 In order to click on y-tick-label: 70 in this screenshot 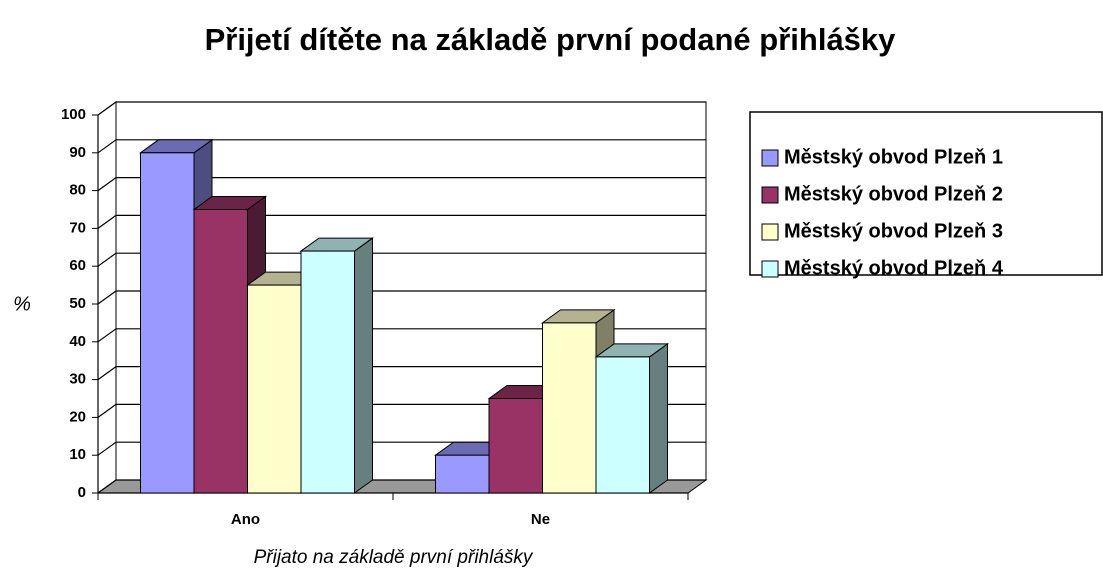, I will do `click(77, 227)`.